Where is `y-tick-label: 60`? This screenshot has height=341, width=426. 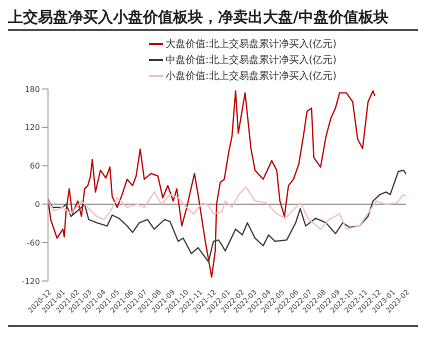 y-tick-label: 60 is located at coordinates (35, 166).